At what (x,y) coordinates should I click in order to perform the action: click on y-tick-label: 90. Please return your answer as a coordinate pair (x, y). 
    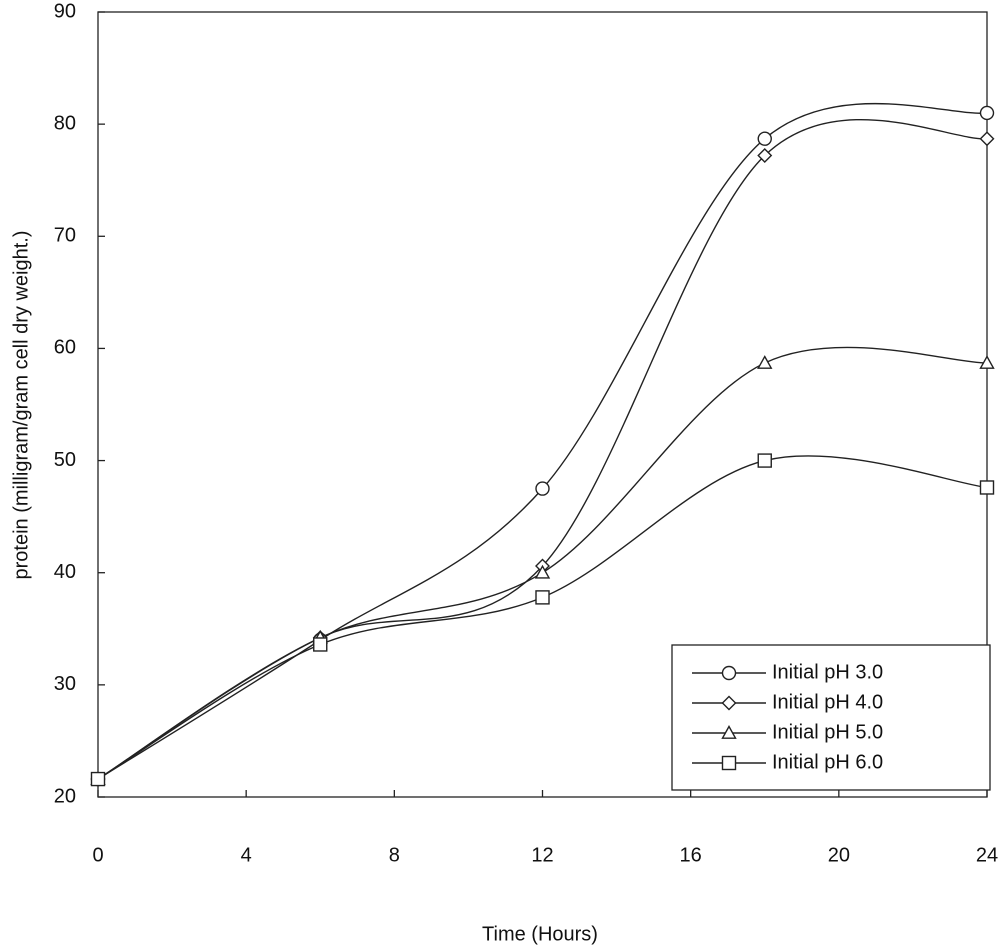
    Looking at the image, I should click on (65, 11).